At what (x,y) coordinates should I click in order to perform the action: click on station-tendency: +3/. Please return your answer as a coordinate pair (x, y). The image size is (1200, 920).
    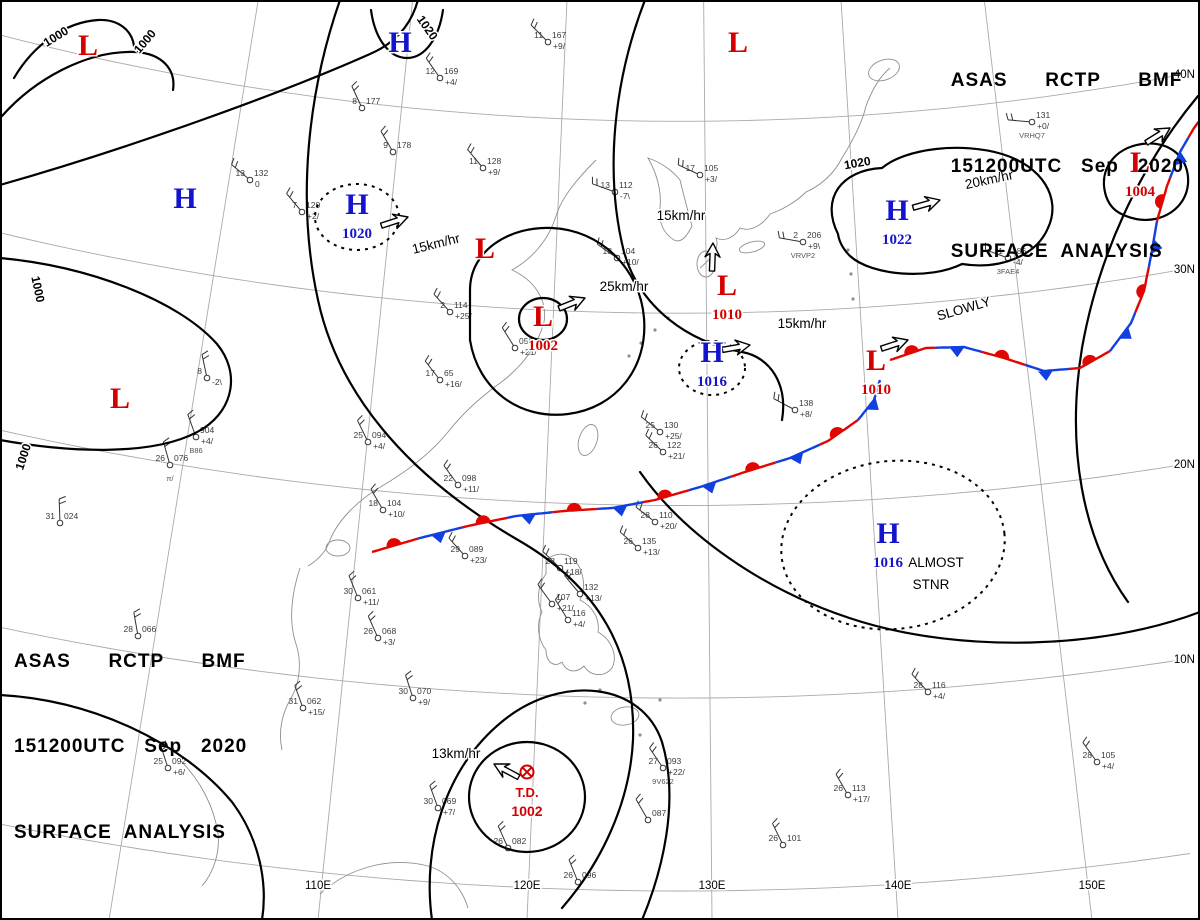
    Looking at the image, I should click on (711, 179).